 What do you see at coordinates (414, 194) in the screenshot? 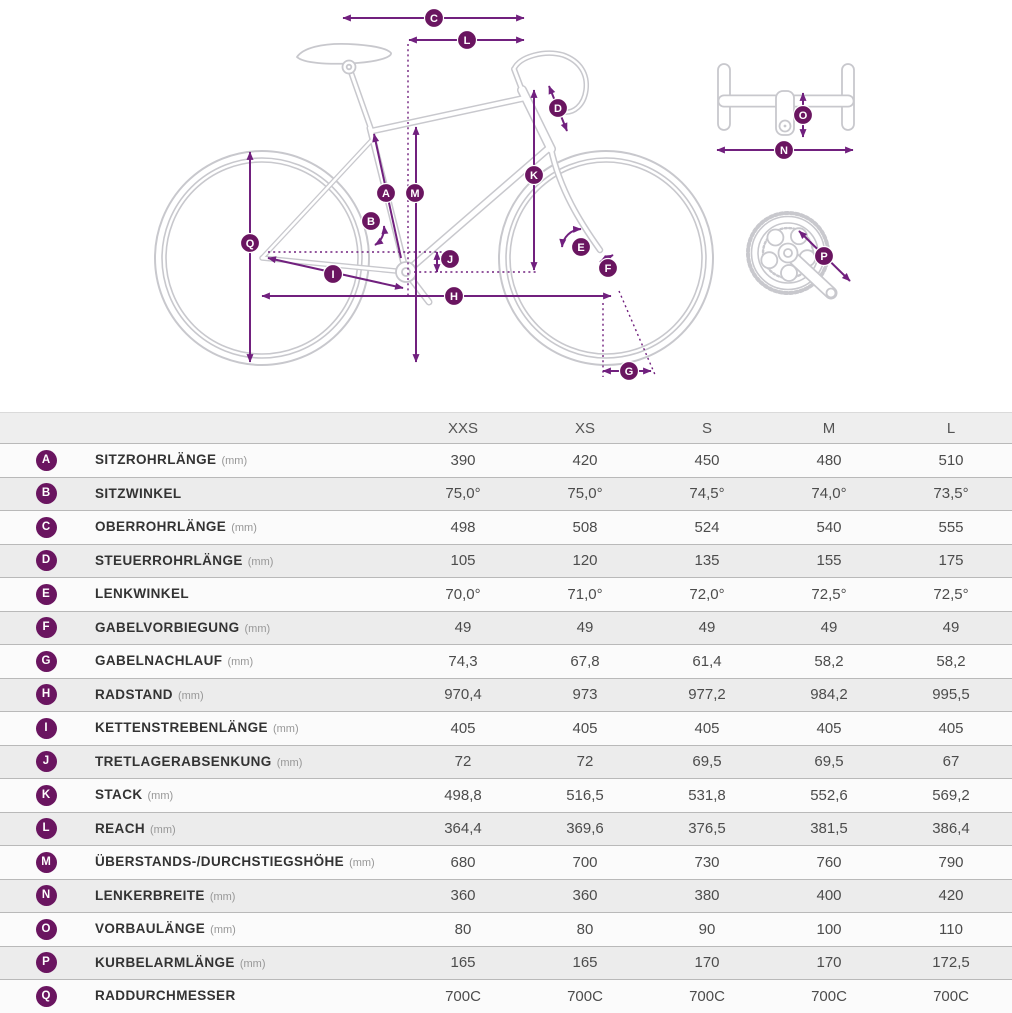
I see `svg-text: M` at bounding box center [414, 194].